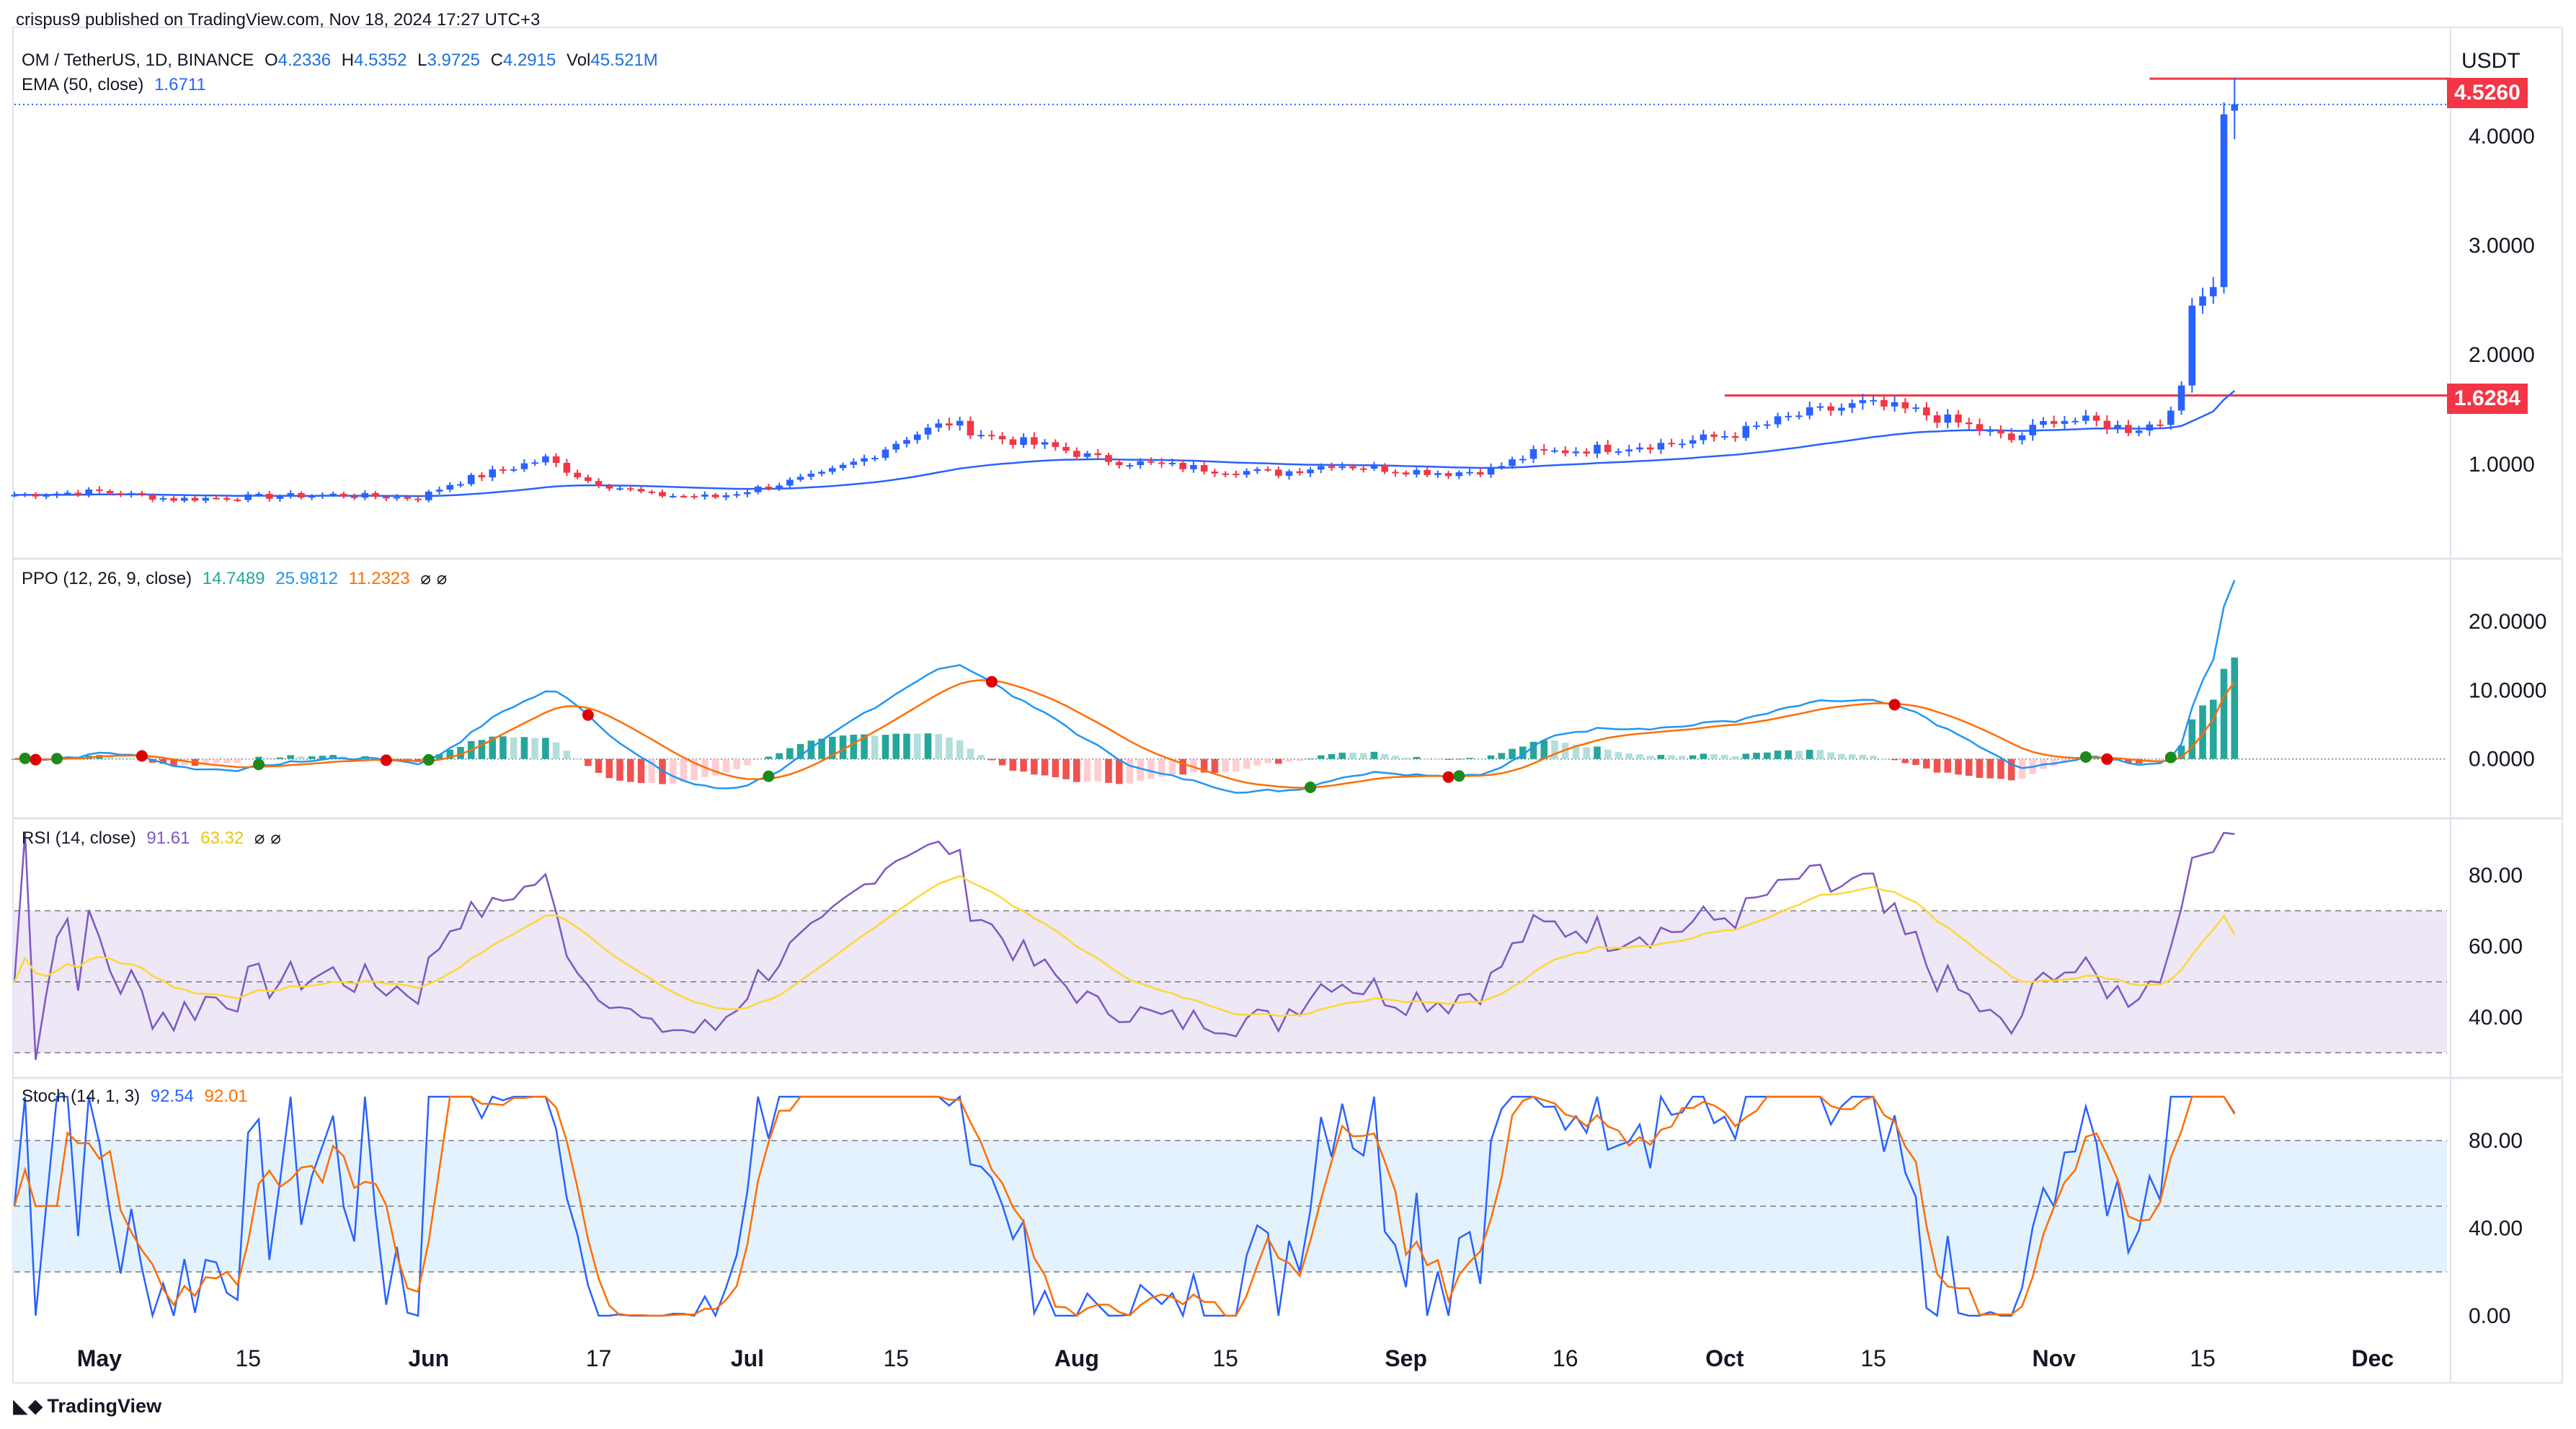 The height and width of the screenshot is (1429, 2576). What do you see at coordinates (2507, 622) in the screenshot?
I see `ppo-axis-tick: 20.0000` at bounding box center [2507, 622].